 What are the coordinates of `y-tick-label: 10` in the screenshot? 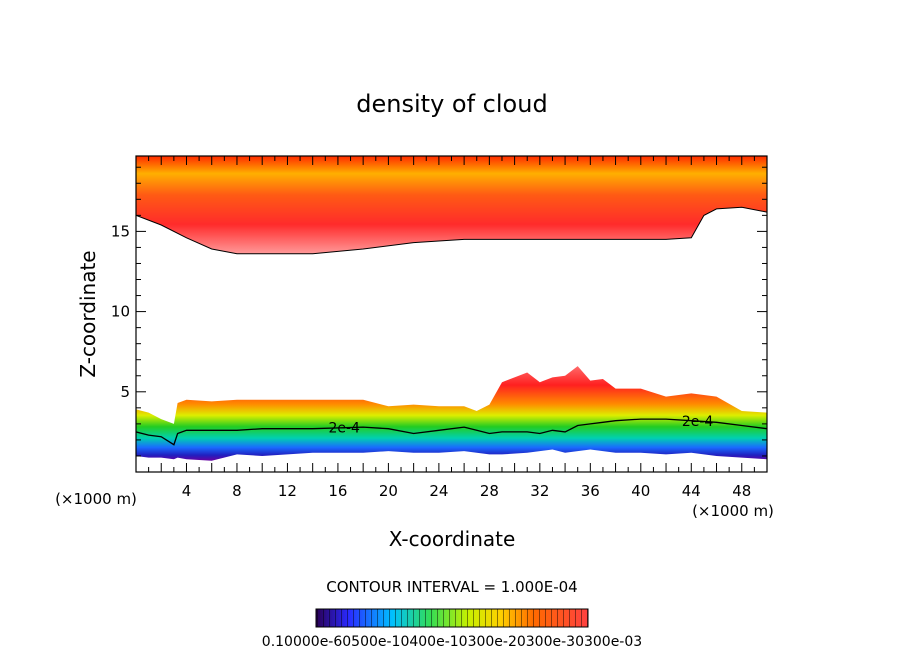 It's located at (120, 312).